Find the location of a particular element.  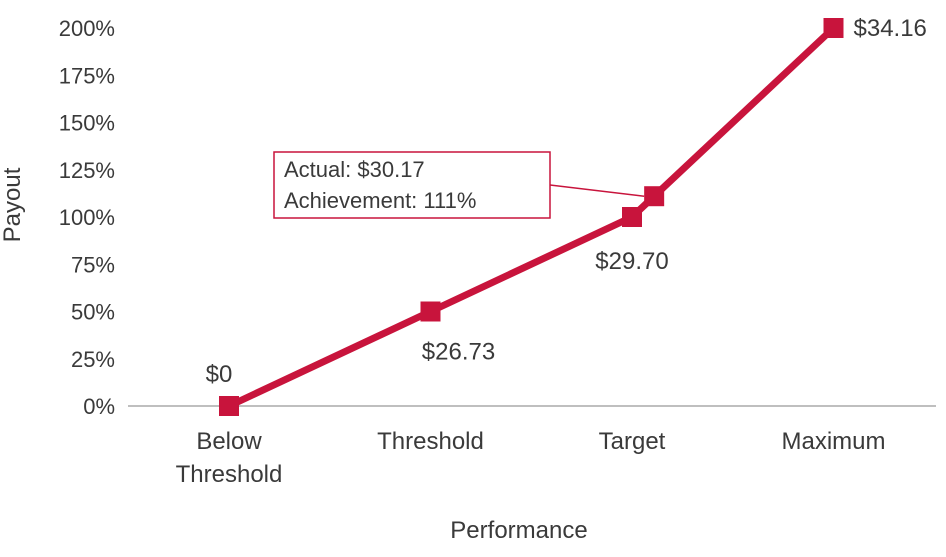

annotation-actual: Actual: $30.17 is located at coordinates (354, 169).